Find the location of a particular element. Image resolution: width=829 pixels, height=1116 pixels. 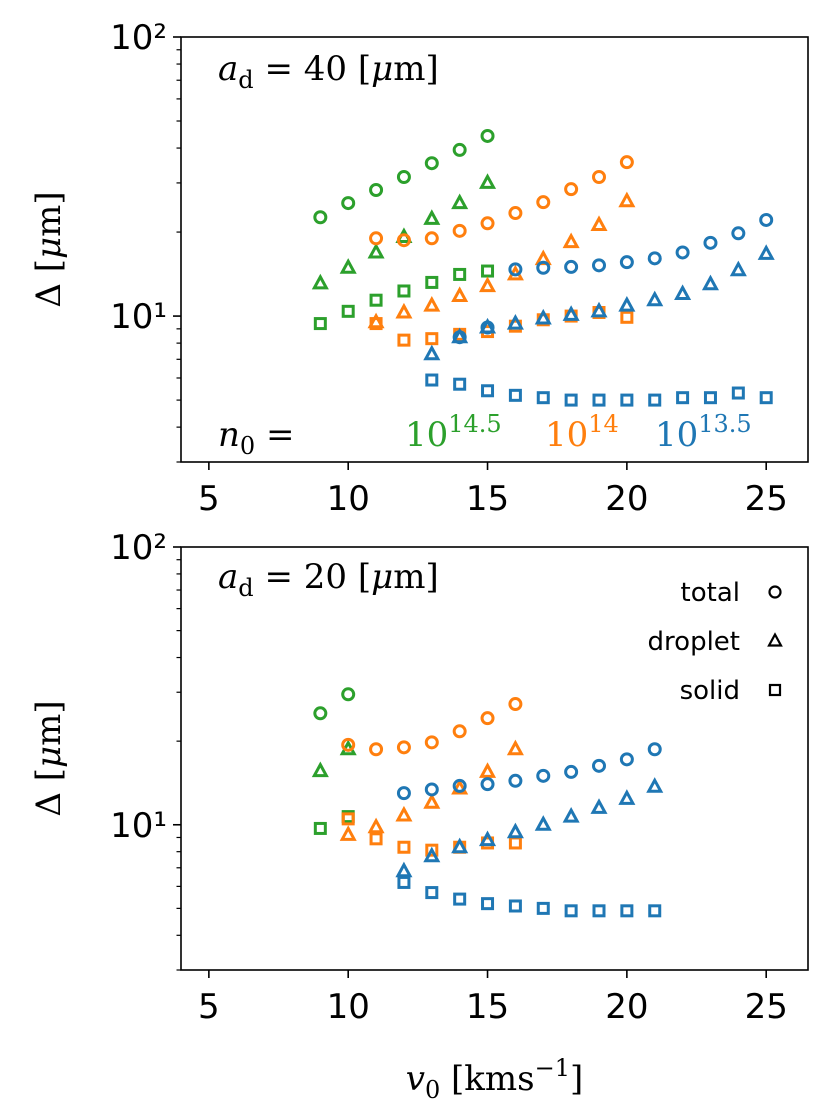

annotation: 1014.5 is located at coordinates (453, 432).